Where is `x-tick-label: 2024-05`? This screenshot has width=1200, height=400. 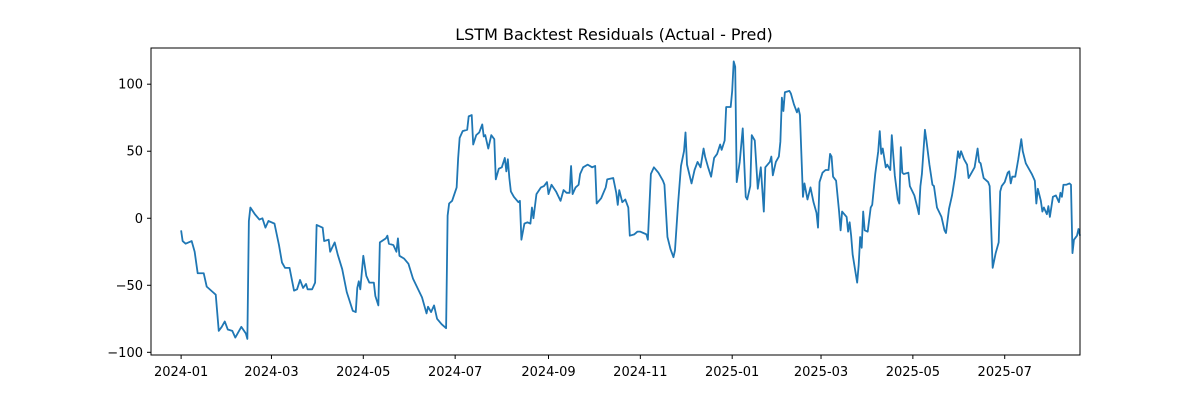
x-tick-label: 2024-05 is located at coordinates (363, 372).